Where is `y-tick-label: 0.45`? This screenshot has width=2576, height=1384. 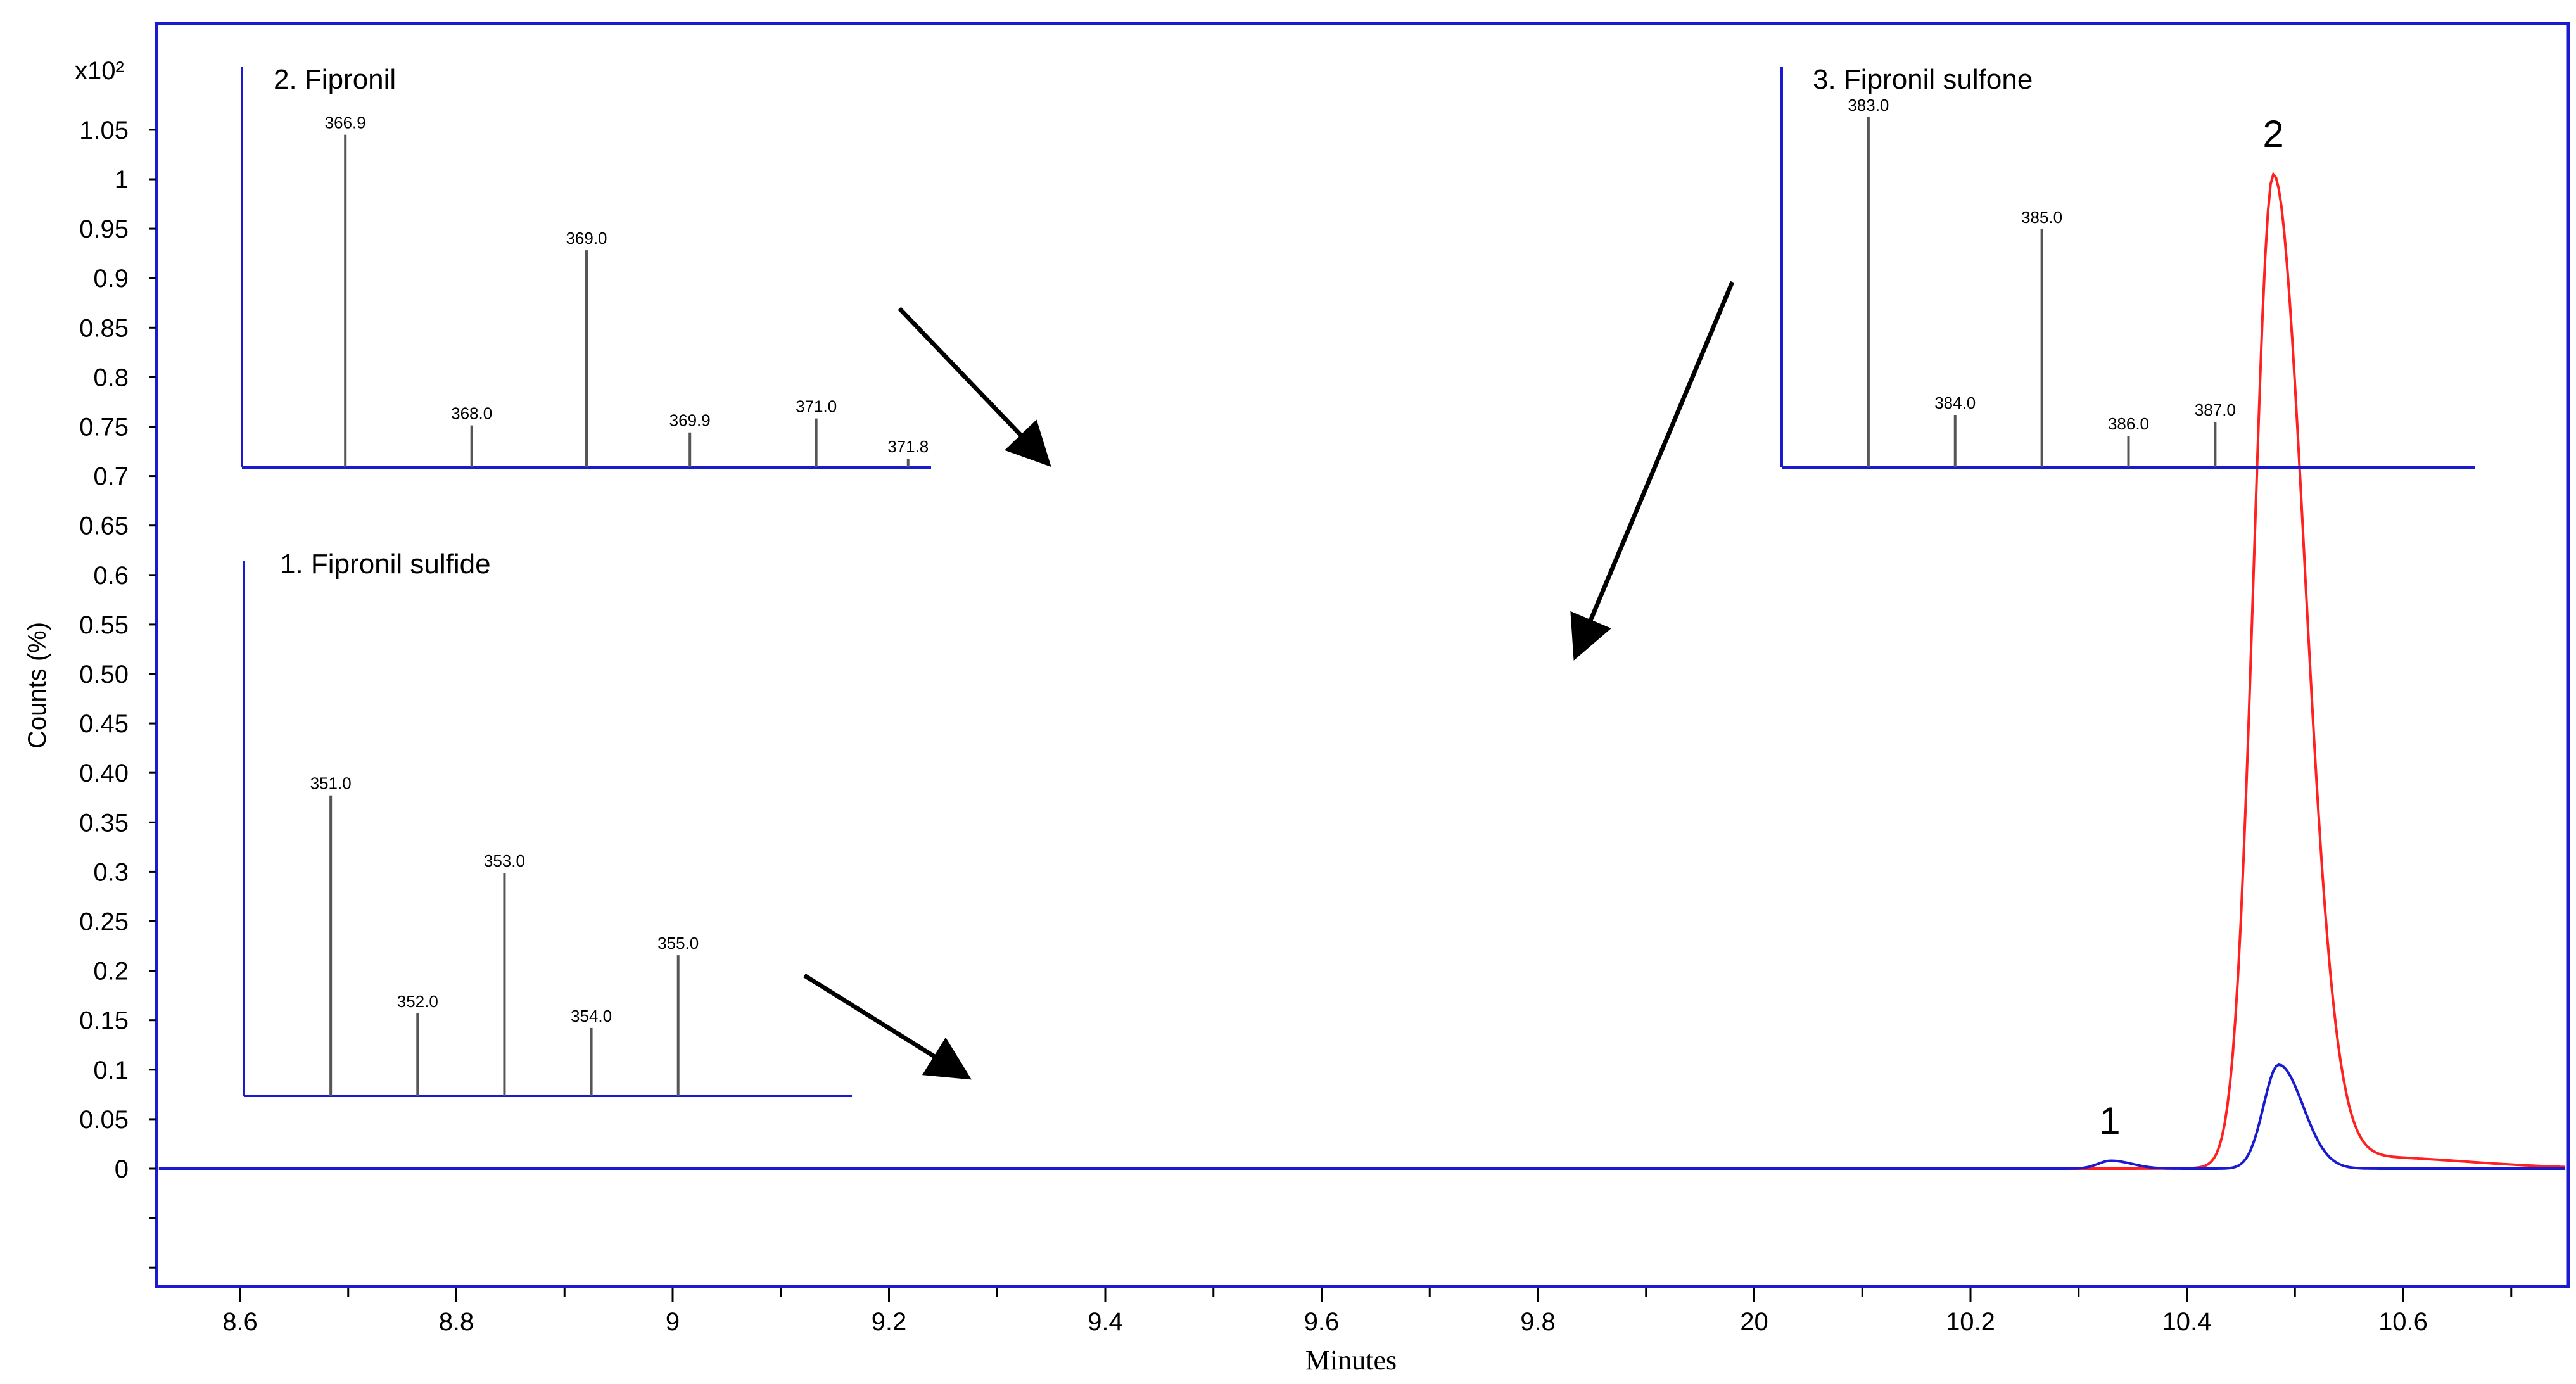 y-tick-label: 0.45 is located at coordinates (104, 724).